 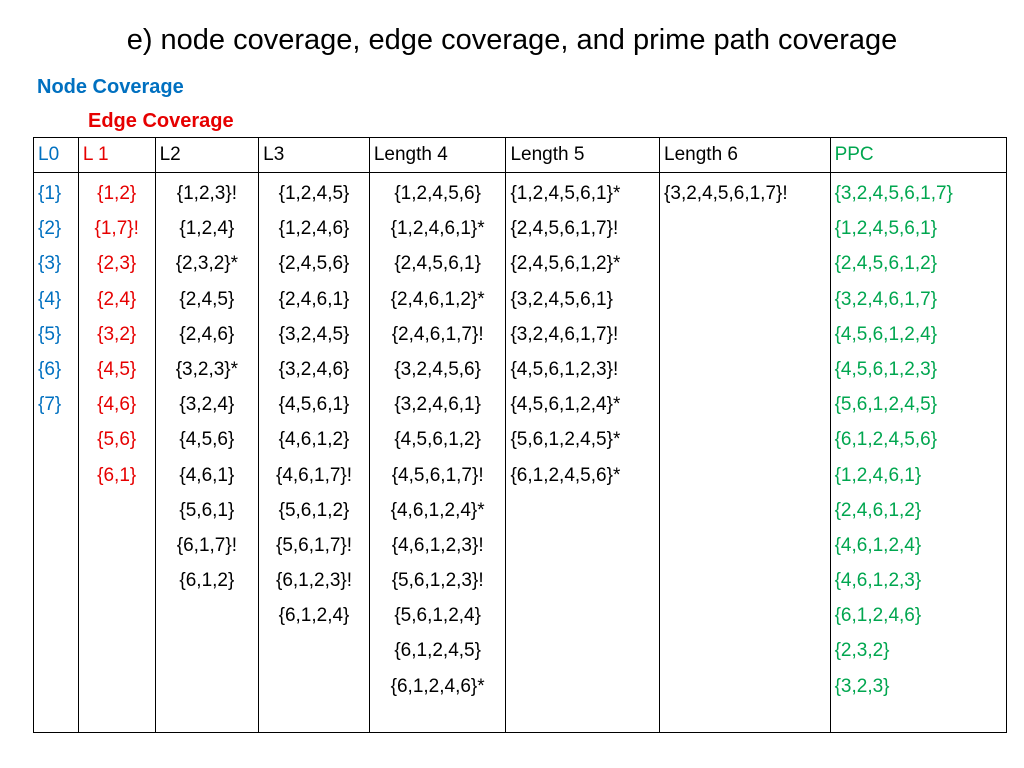 I want to click on path-entry: {4,6,1,2,4}, so click(x=878, y=545).